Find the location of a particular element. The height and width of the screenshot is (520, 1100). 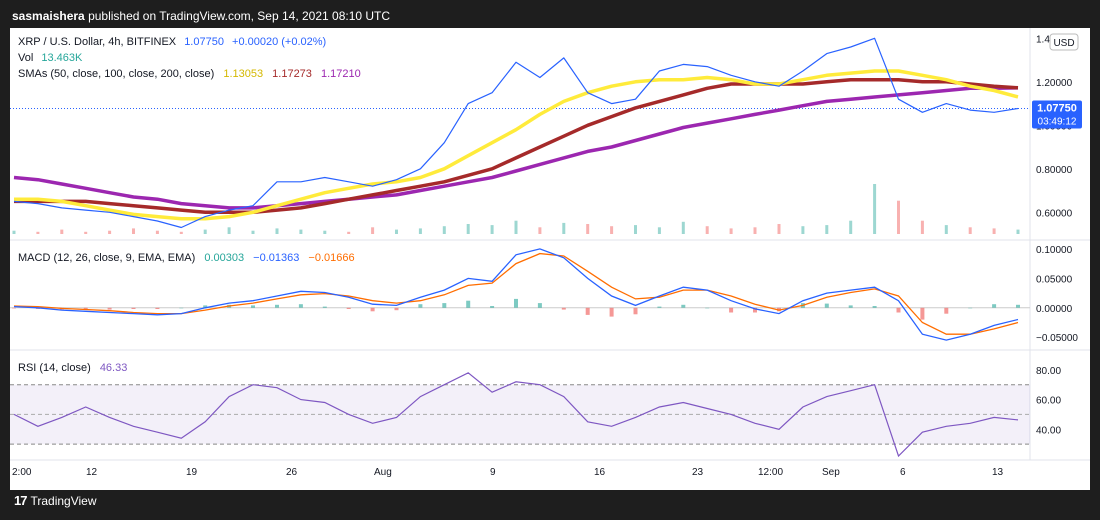

volume-label: Vol is located at coordinates (25, 58).